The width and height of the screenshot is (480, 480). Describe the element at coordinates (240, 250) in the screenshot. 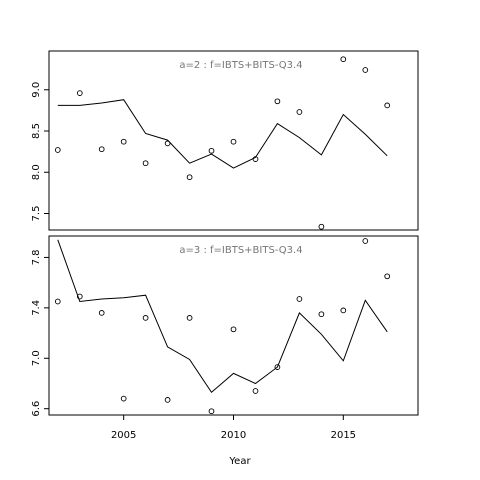

I see `panel-title: a=3 : f=IBTS+BITS-Q3.4` at that location.